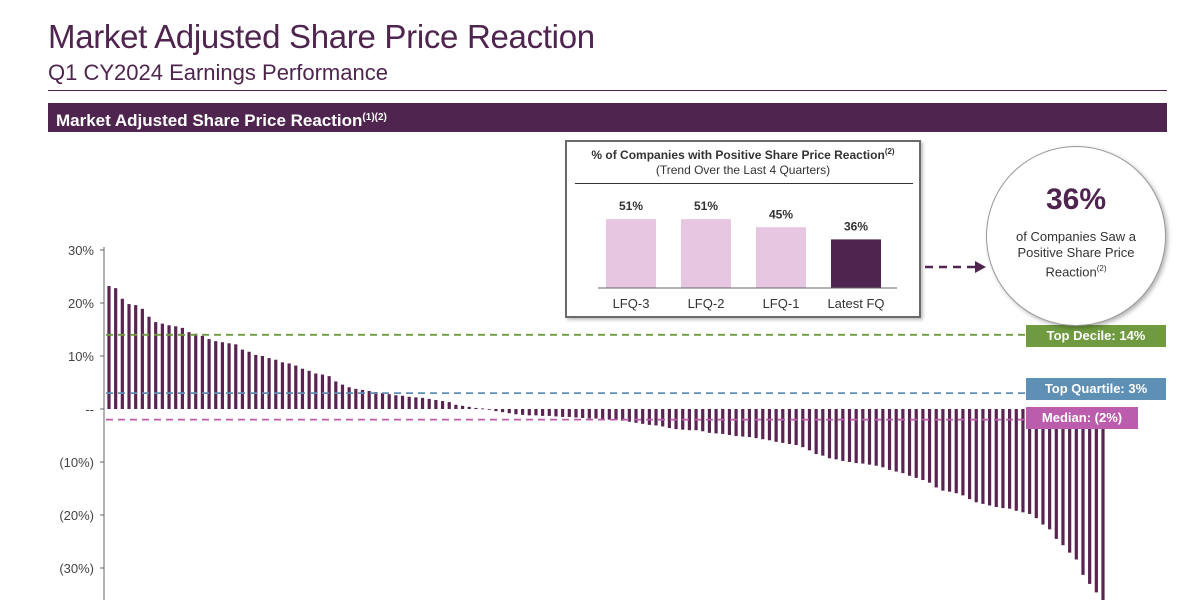  What do you see at coordinates (566, 377) in the screenshot?
I see `reference-lines` at bounding box center [566, 377].